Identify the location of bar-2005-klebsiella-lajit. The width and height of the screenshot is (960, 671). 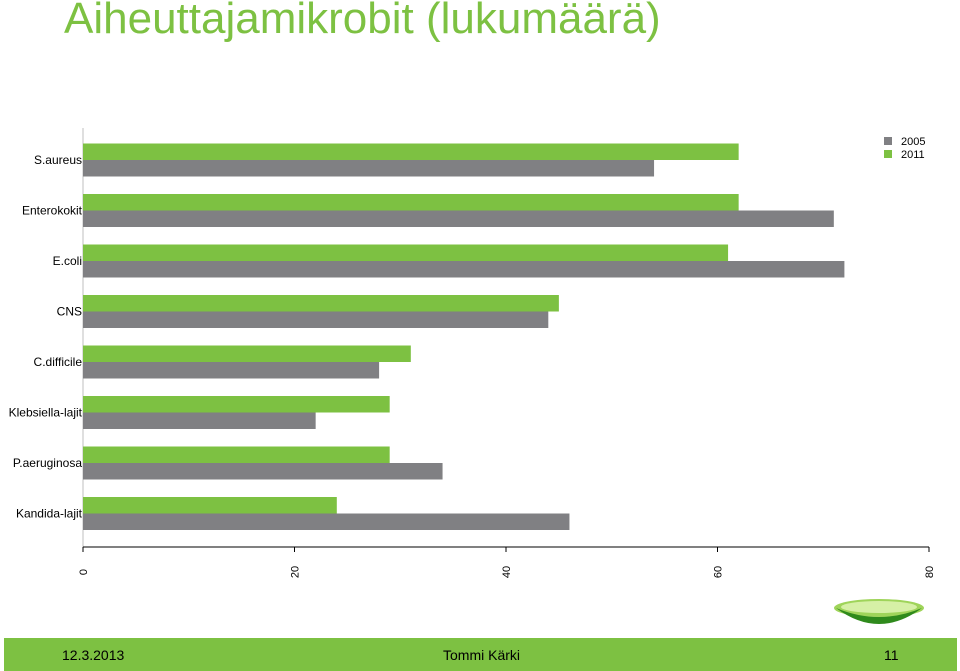
(199, 420).